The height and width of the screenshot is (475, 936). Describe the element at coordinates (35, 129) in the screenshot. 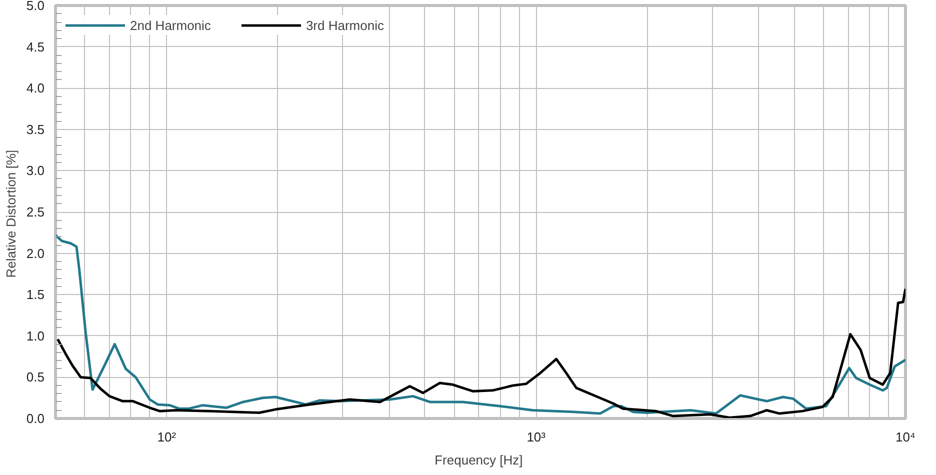

I see `y-tick-label: 3.5` at that location.